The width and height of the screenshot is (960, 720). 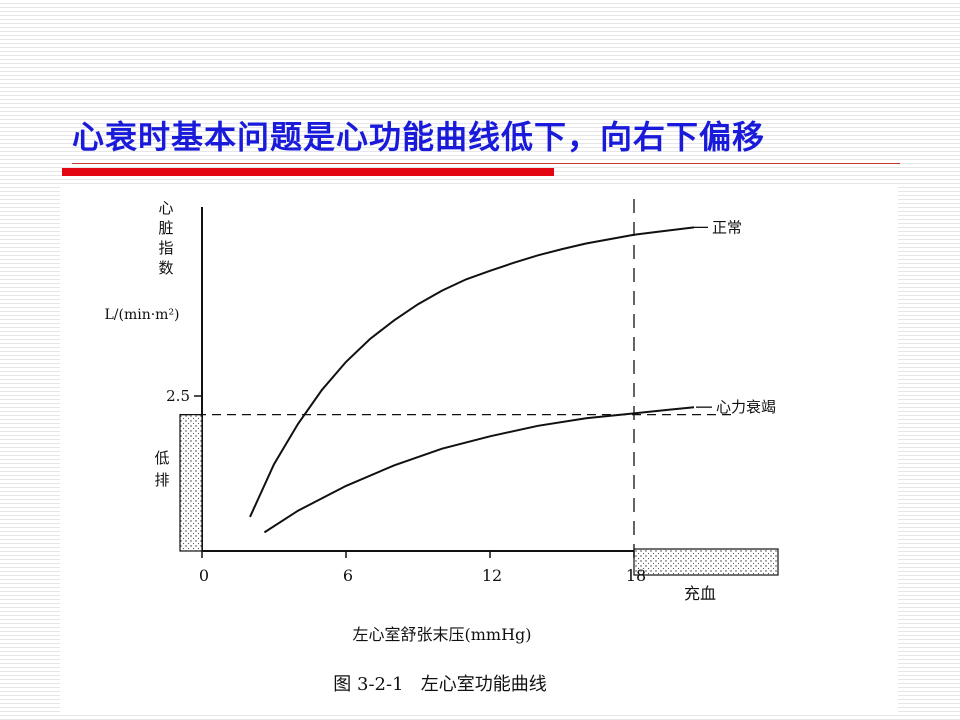 What do you see at coordinates (486, 163) in the screenshot?
I see `title-underline-thin` at bounding box center [486, 163].